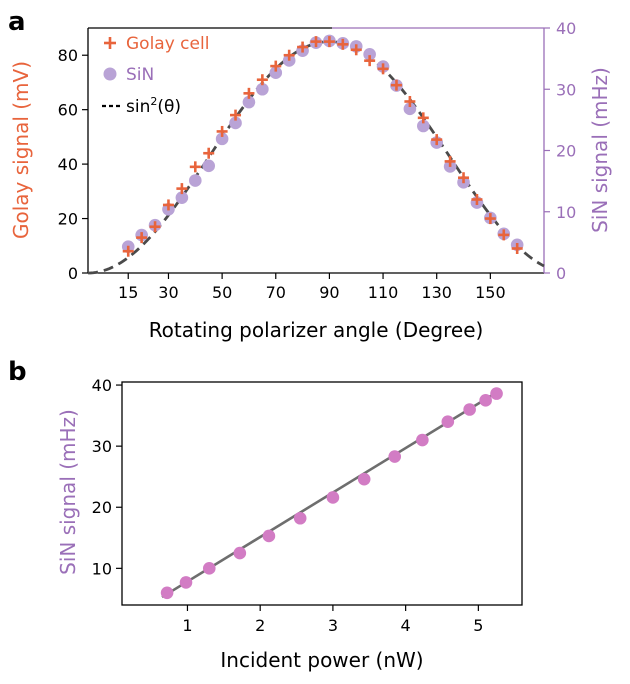 Image resolution: width=630 pixels, height=684 pixels. Describe the element at coordinates (155, 75) in the screenshot. I see `panel-a-legend: Golay cell SiN sin2(θ)` at that location.